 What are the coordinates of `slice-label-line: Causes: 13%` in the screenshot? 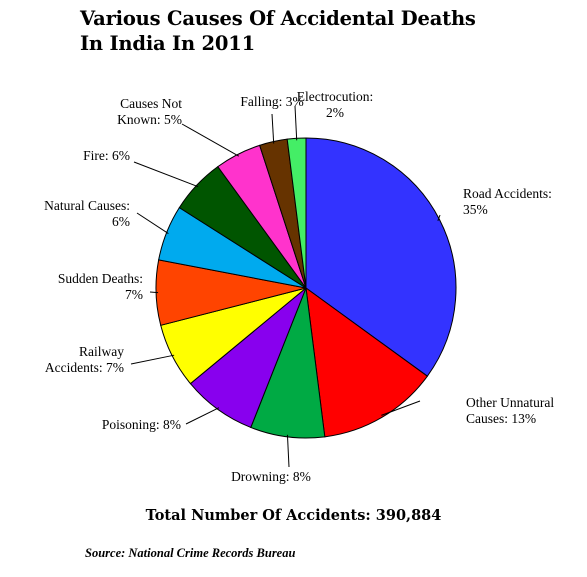 It's located at (501, 418).